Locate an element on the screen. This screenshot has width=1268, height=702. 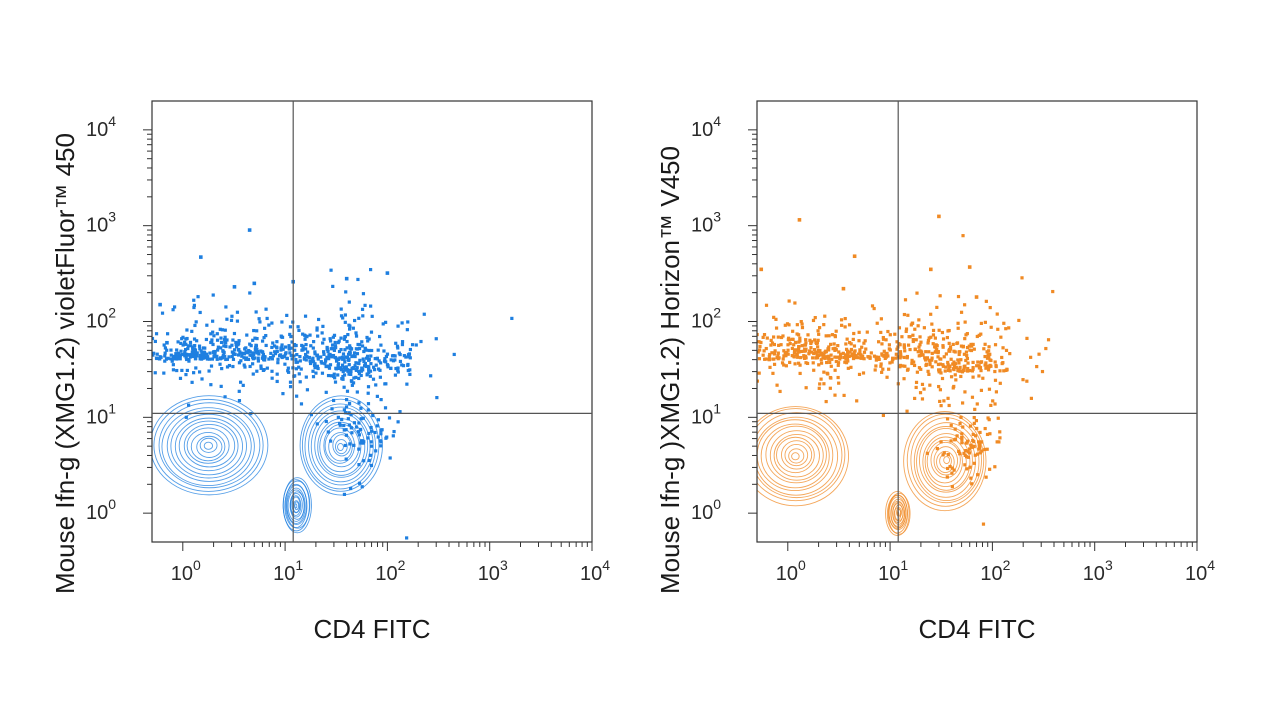
x-tick-label: 102 is located at coordinates (995, 571).